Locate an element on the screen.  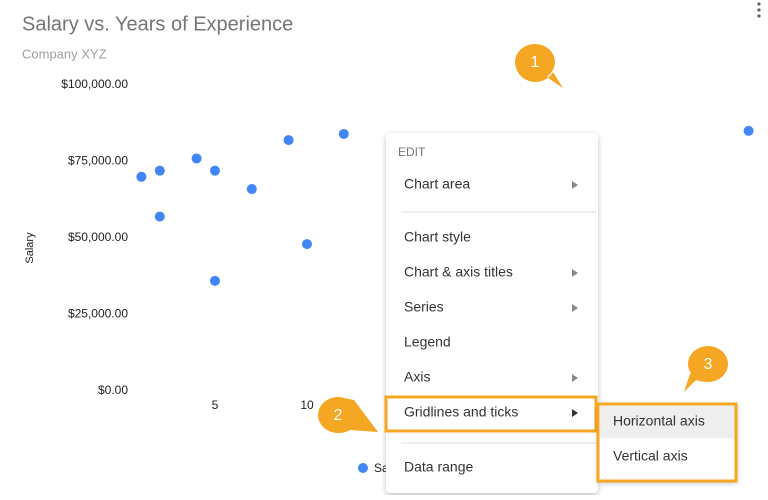
submenu-hover is located at coordinates (667, 422).